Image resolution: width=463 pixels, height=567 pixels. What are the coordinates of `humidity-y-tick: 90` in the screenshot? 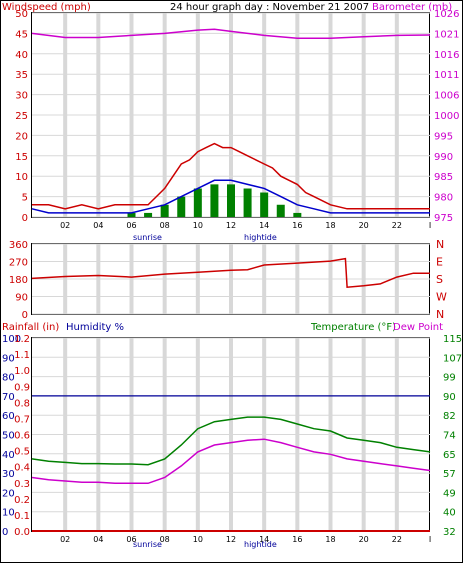 It's located at (8, 358).